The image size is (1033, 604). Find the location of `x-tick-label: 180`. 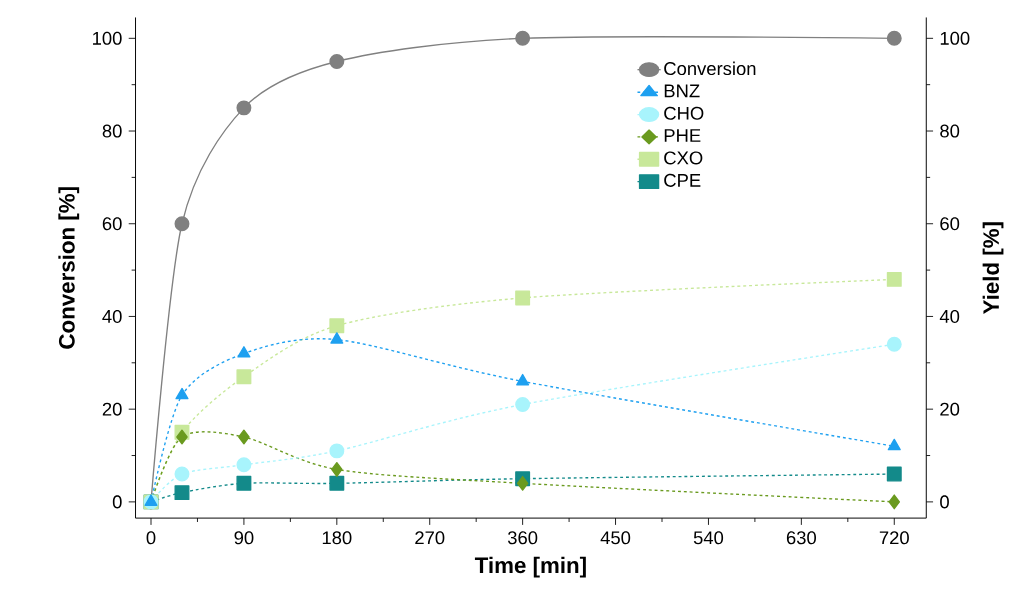

x-tick-label: 180 is located at coordinates (337, 538).